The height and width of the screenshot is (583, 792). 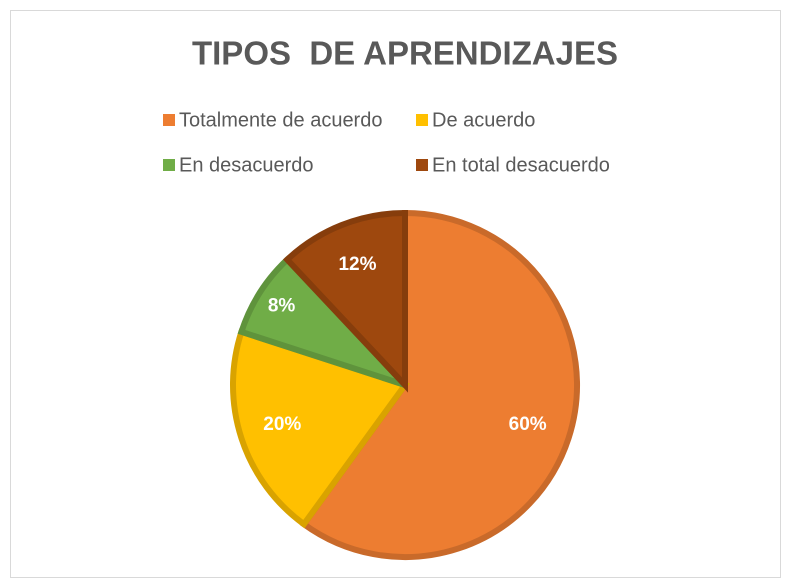 I want to click on legend-label: En total desacuerdo, so click(x=521, y=165).